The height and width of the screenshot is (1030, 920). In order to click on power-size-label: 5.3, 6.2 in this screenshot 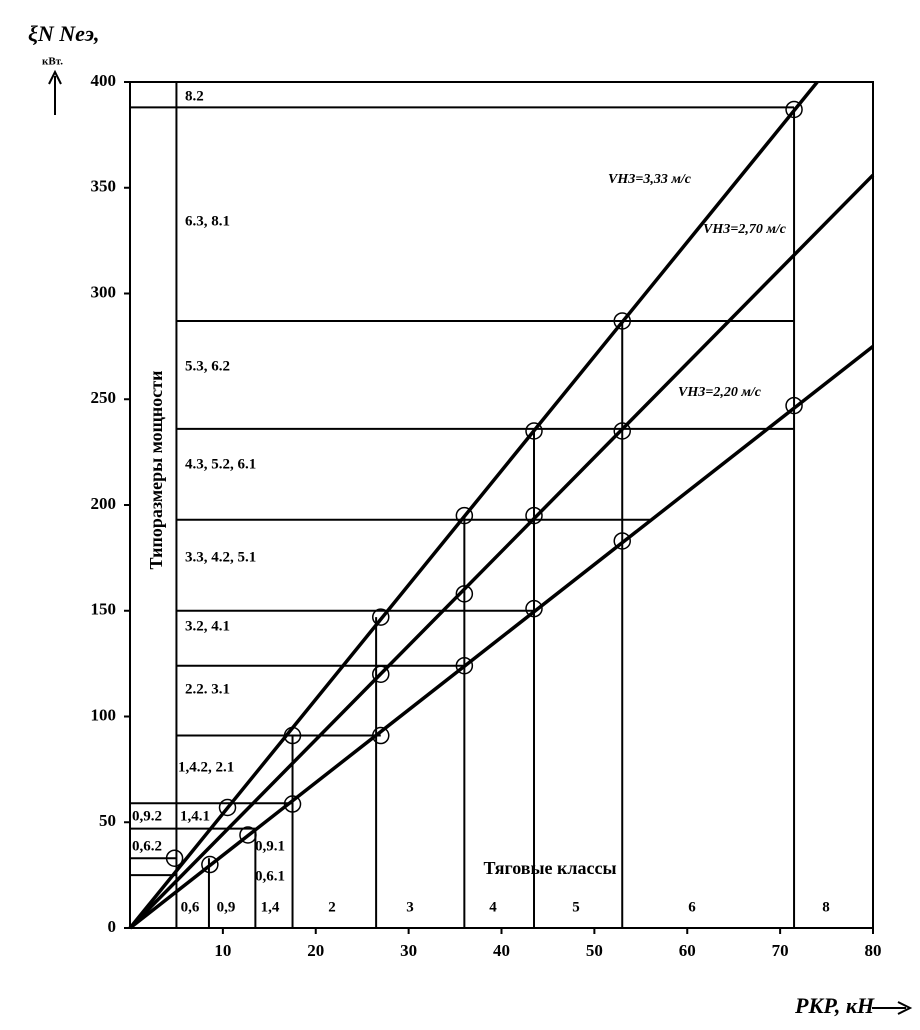, I will do `click(207, 366)`.